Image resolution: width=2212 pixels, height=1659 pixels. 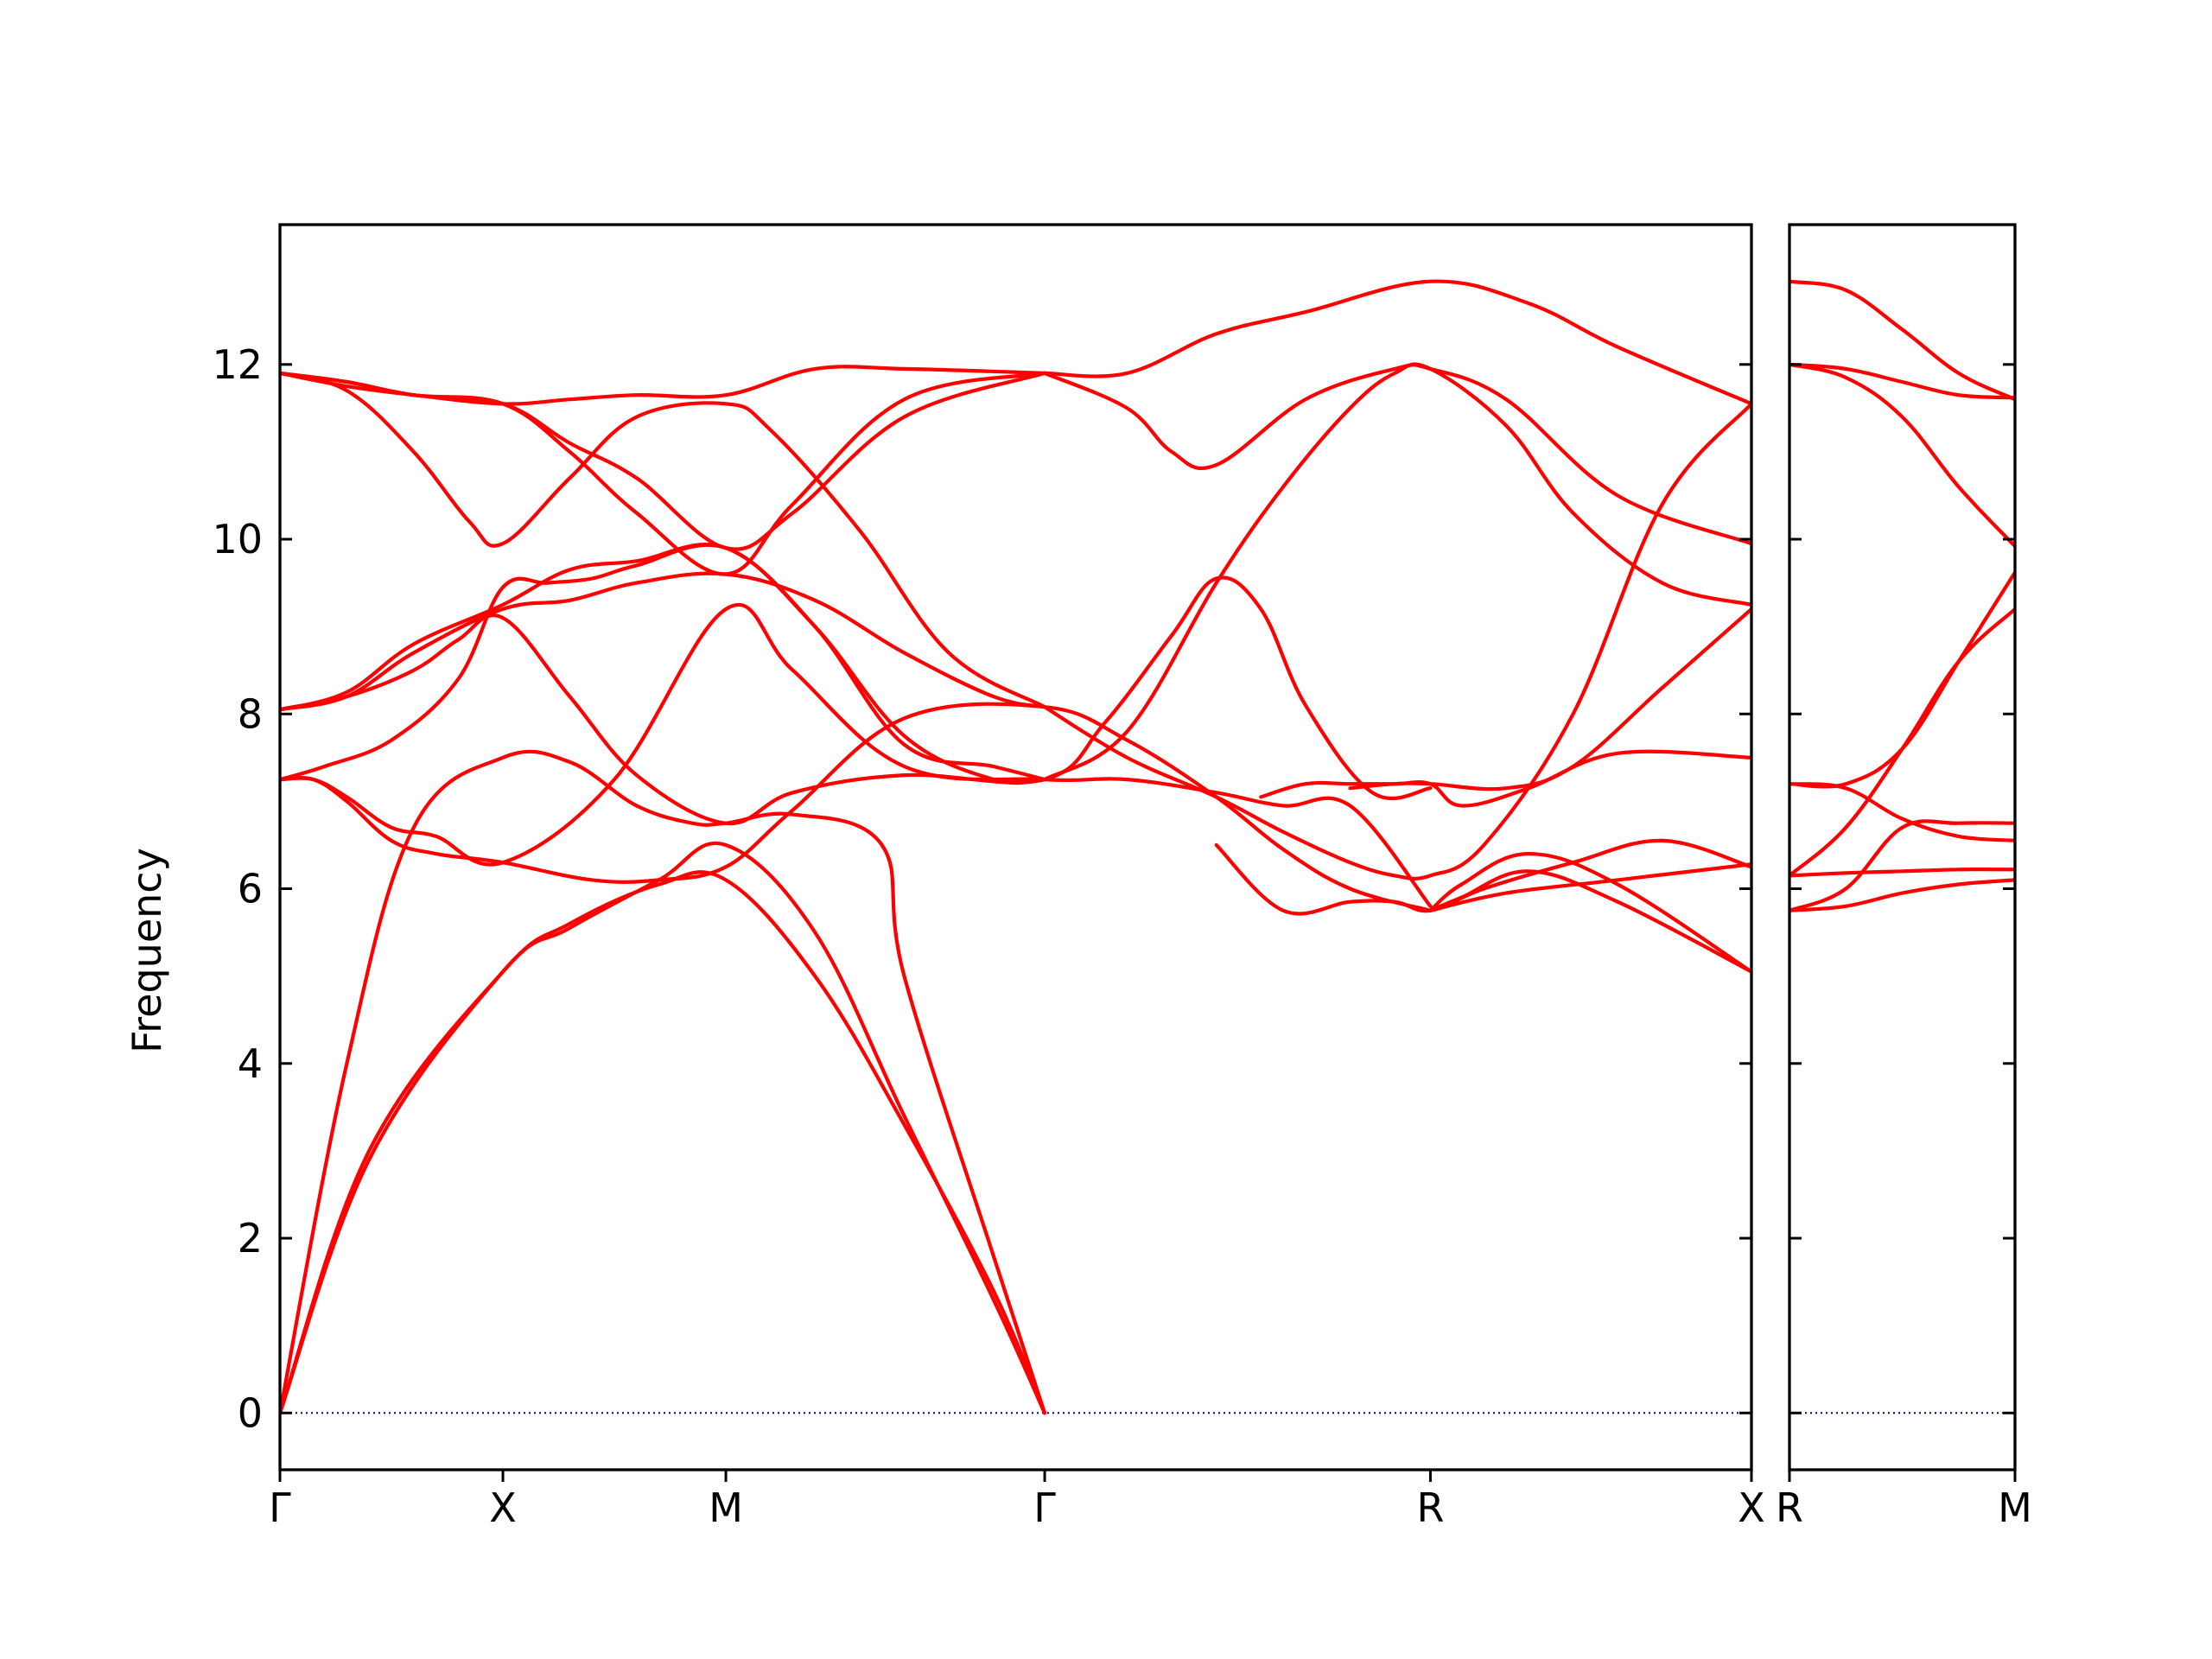 I want to click on x-tick-label-left-4: Γ, so click(x=1044, y=1507).